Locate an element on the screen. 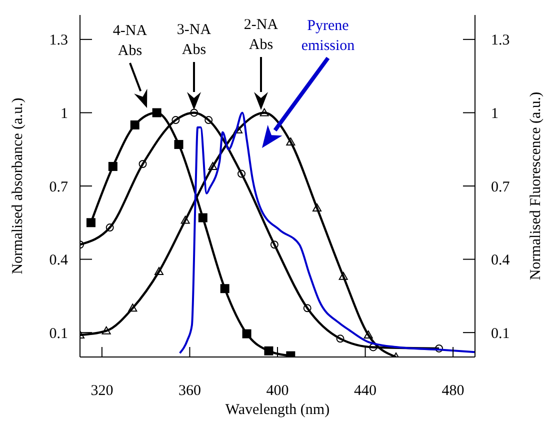 This screenshot has width=548, height=424. y-tick-label: 0.7 is located at coordinates (58, 187).